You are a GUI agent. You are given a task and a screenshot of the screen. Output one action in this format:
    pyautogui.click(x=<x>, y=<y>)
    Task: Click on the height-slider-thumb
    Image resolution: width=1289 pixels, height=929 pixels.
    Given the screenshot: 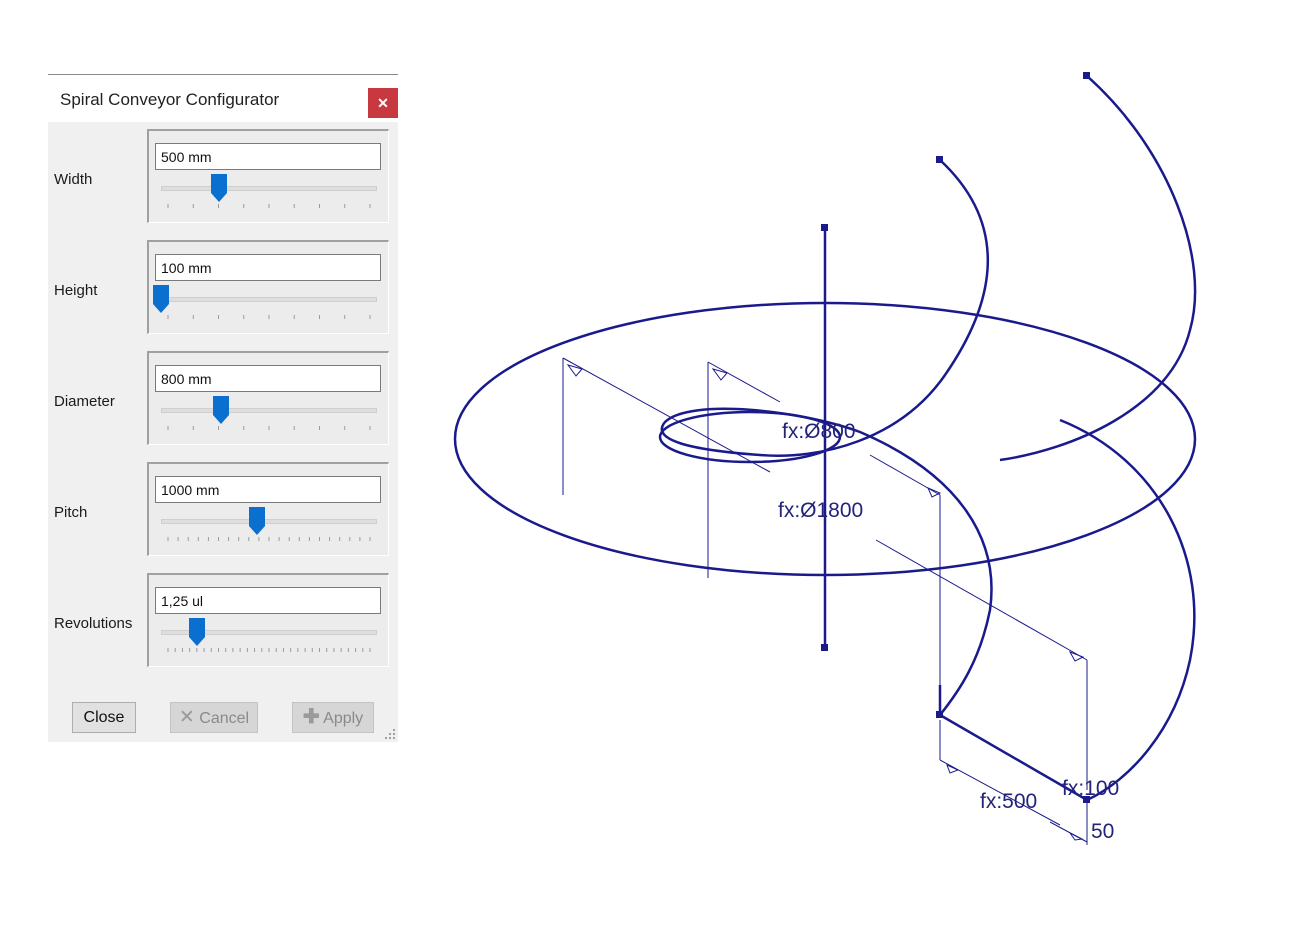 What is the action you would take?
    pyautogui.click(x=161, y=299)
    